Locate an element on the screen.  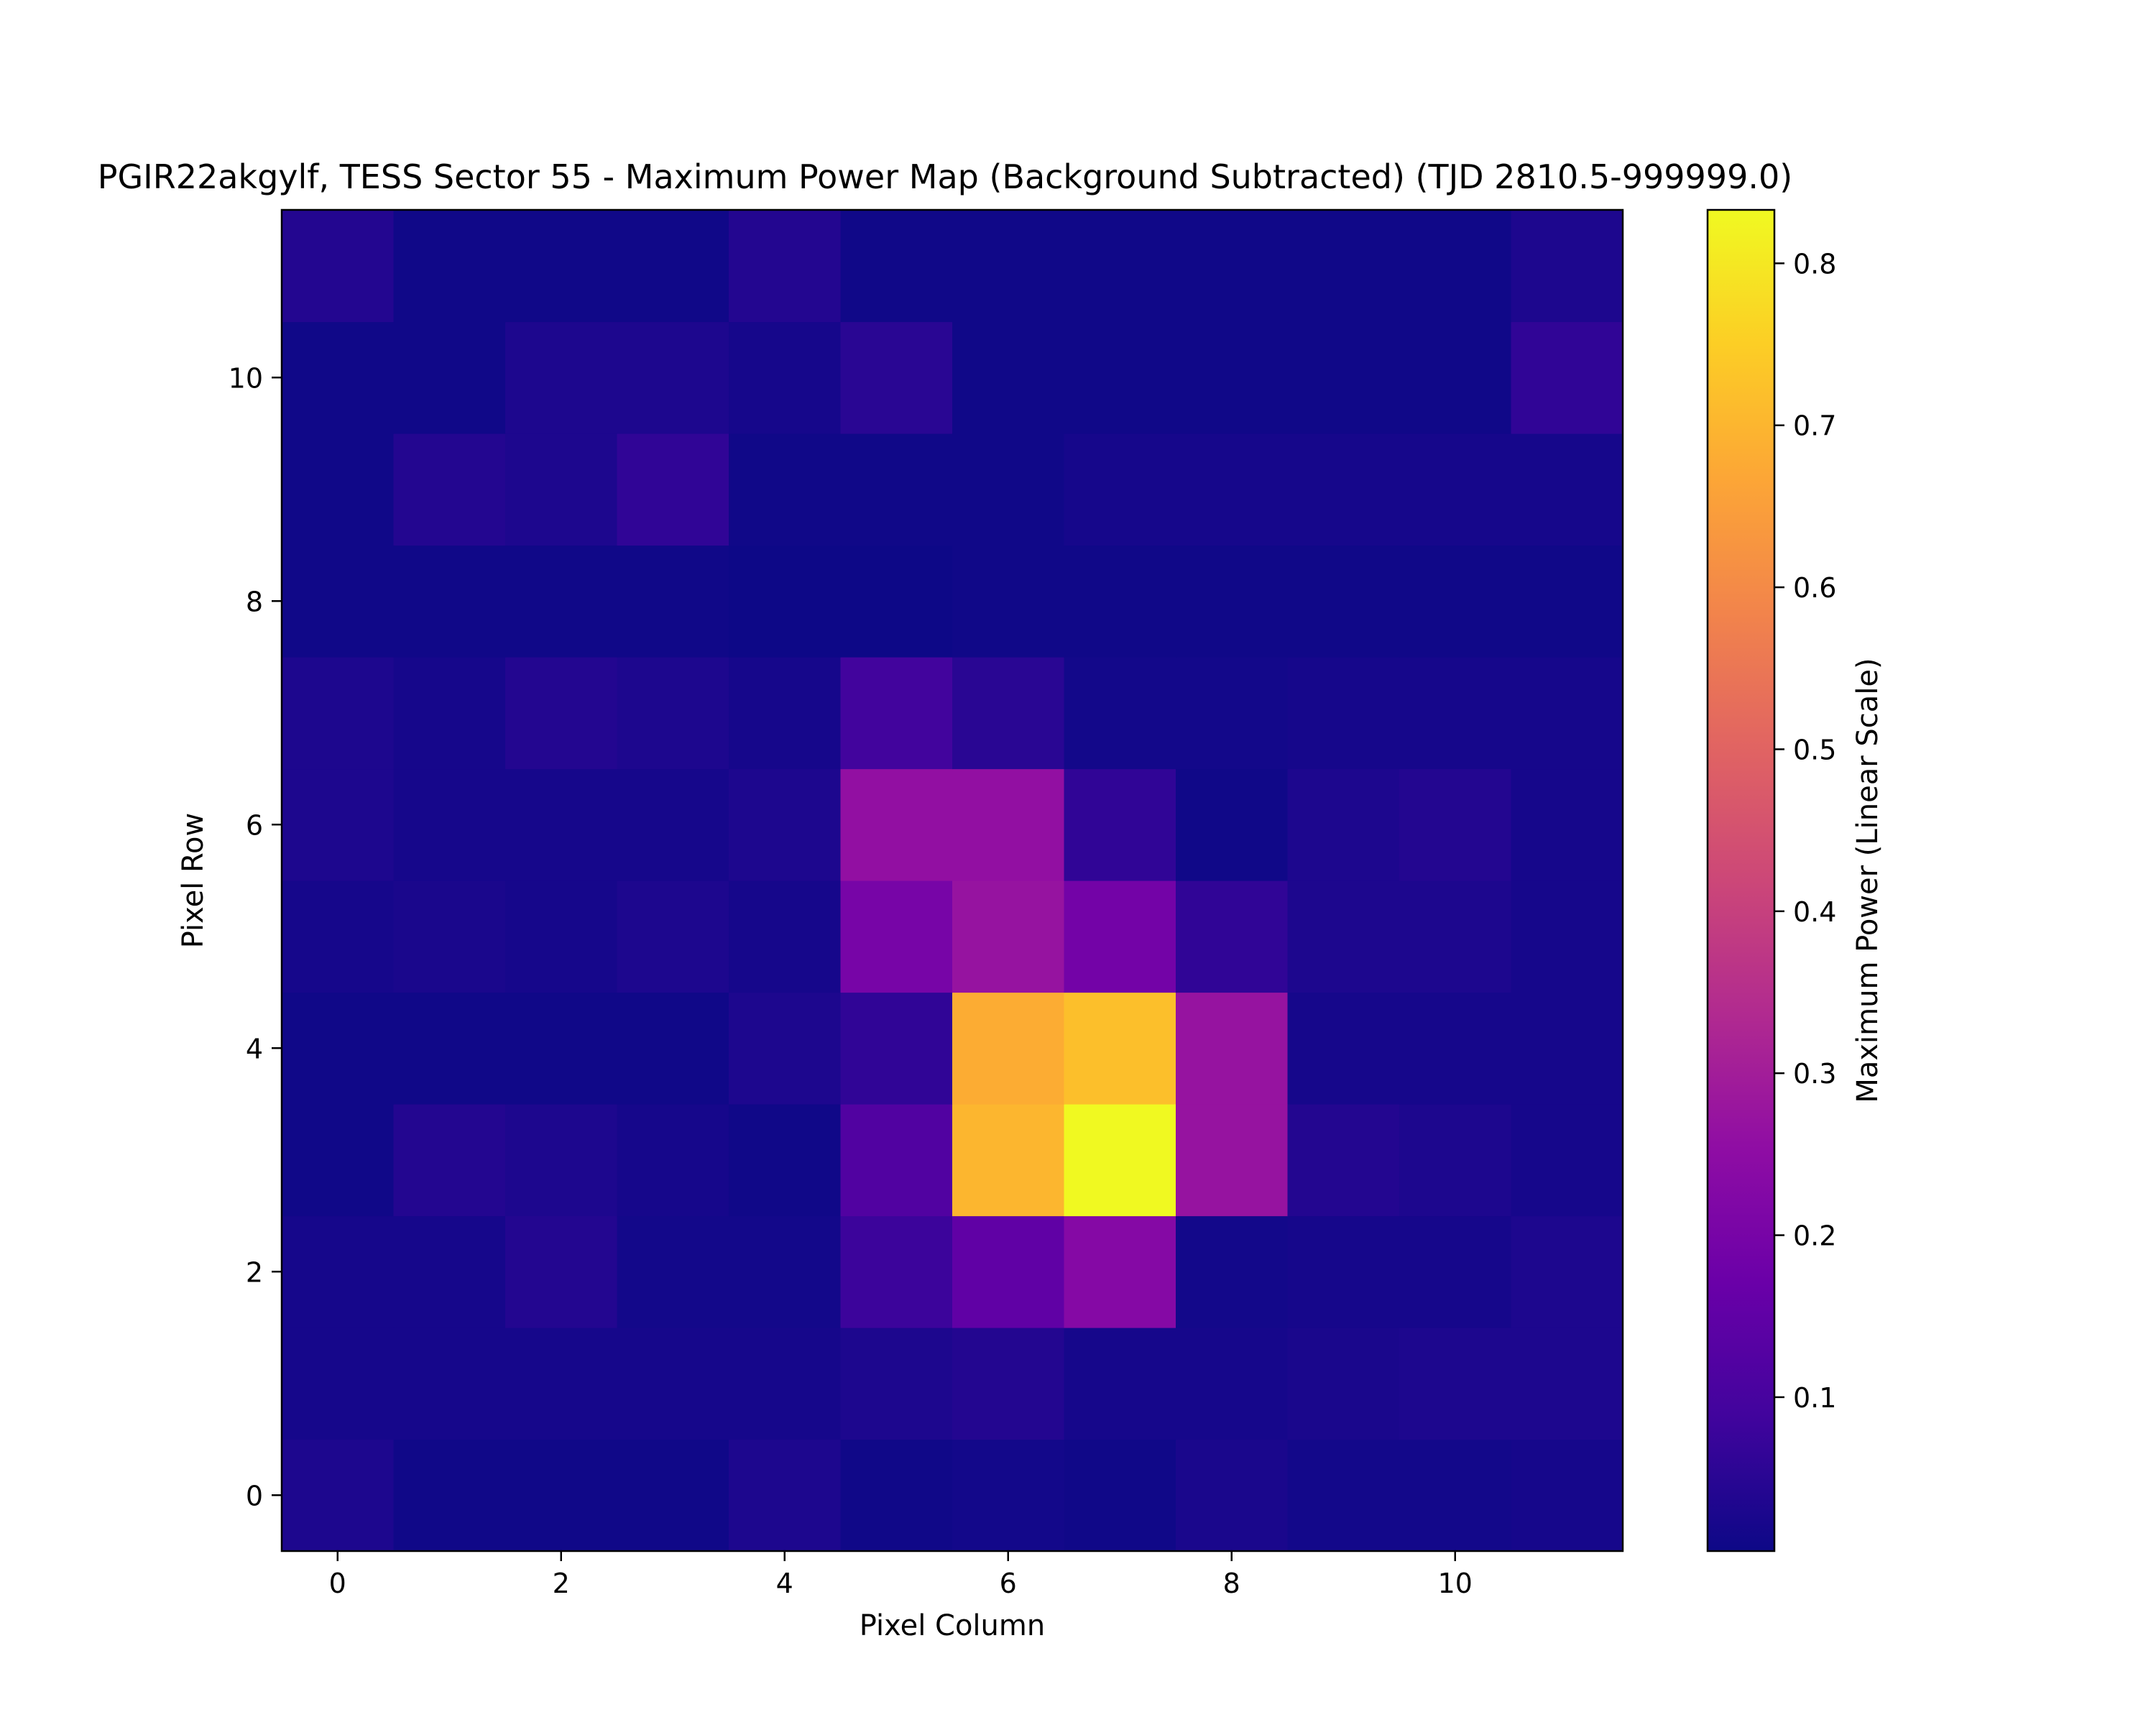
y-tick-label: 8 is located at coordinates (254, 601).